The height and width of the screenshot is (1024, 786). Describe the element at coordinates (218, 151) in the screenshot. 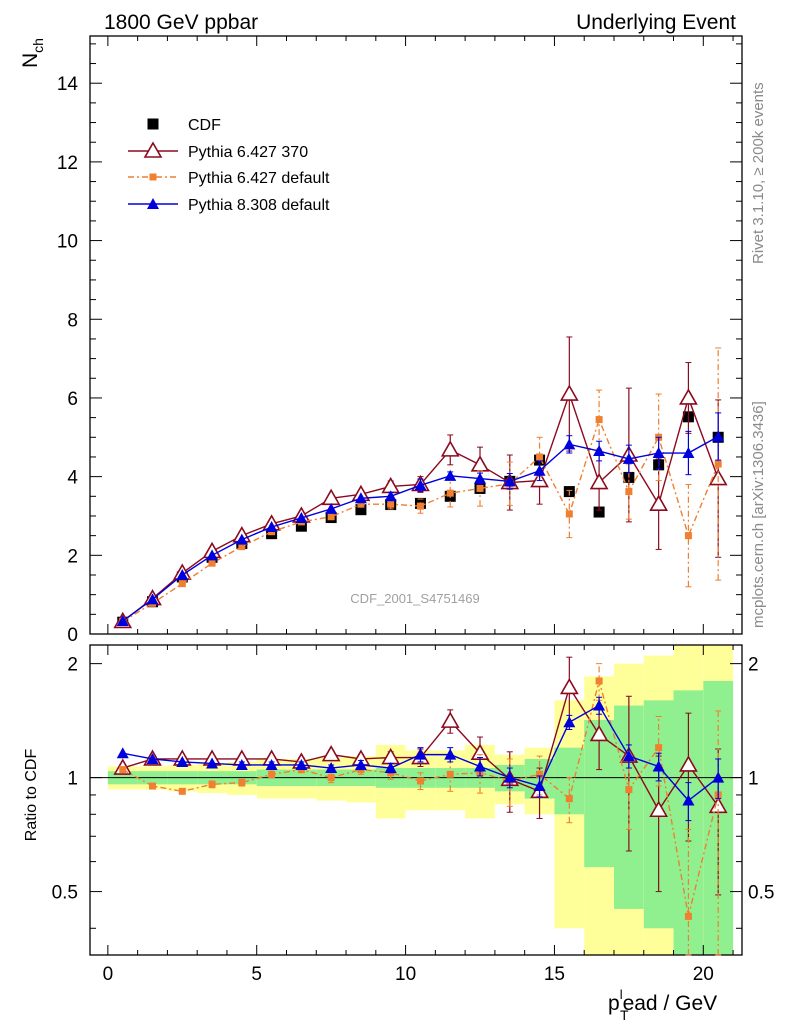

I see `legend-entry-py6_370: Pythia 6.427 370` at that location.